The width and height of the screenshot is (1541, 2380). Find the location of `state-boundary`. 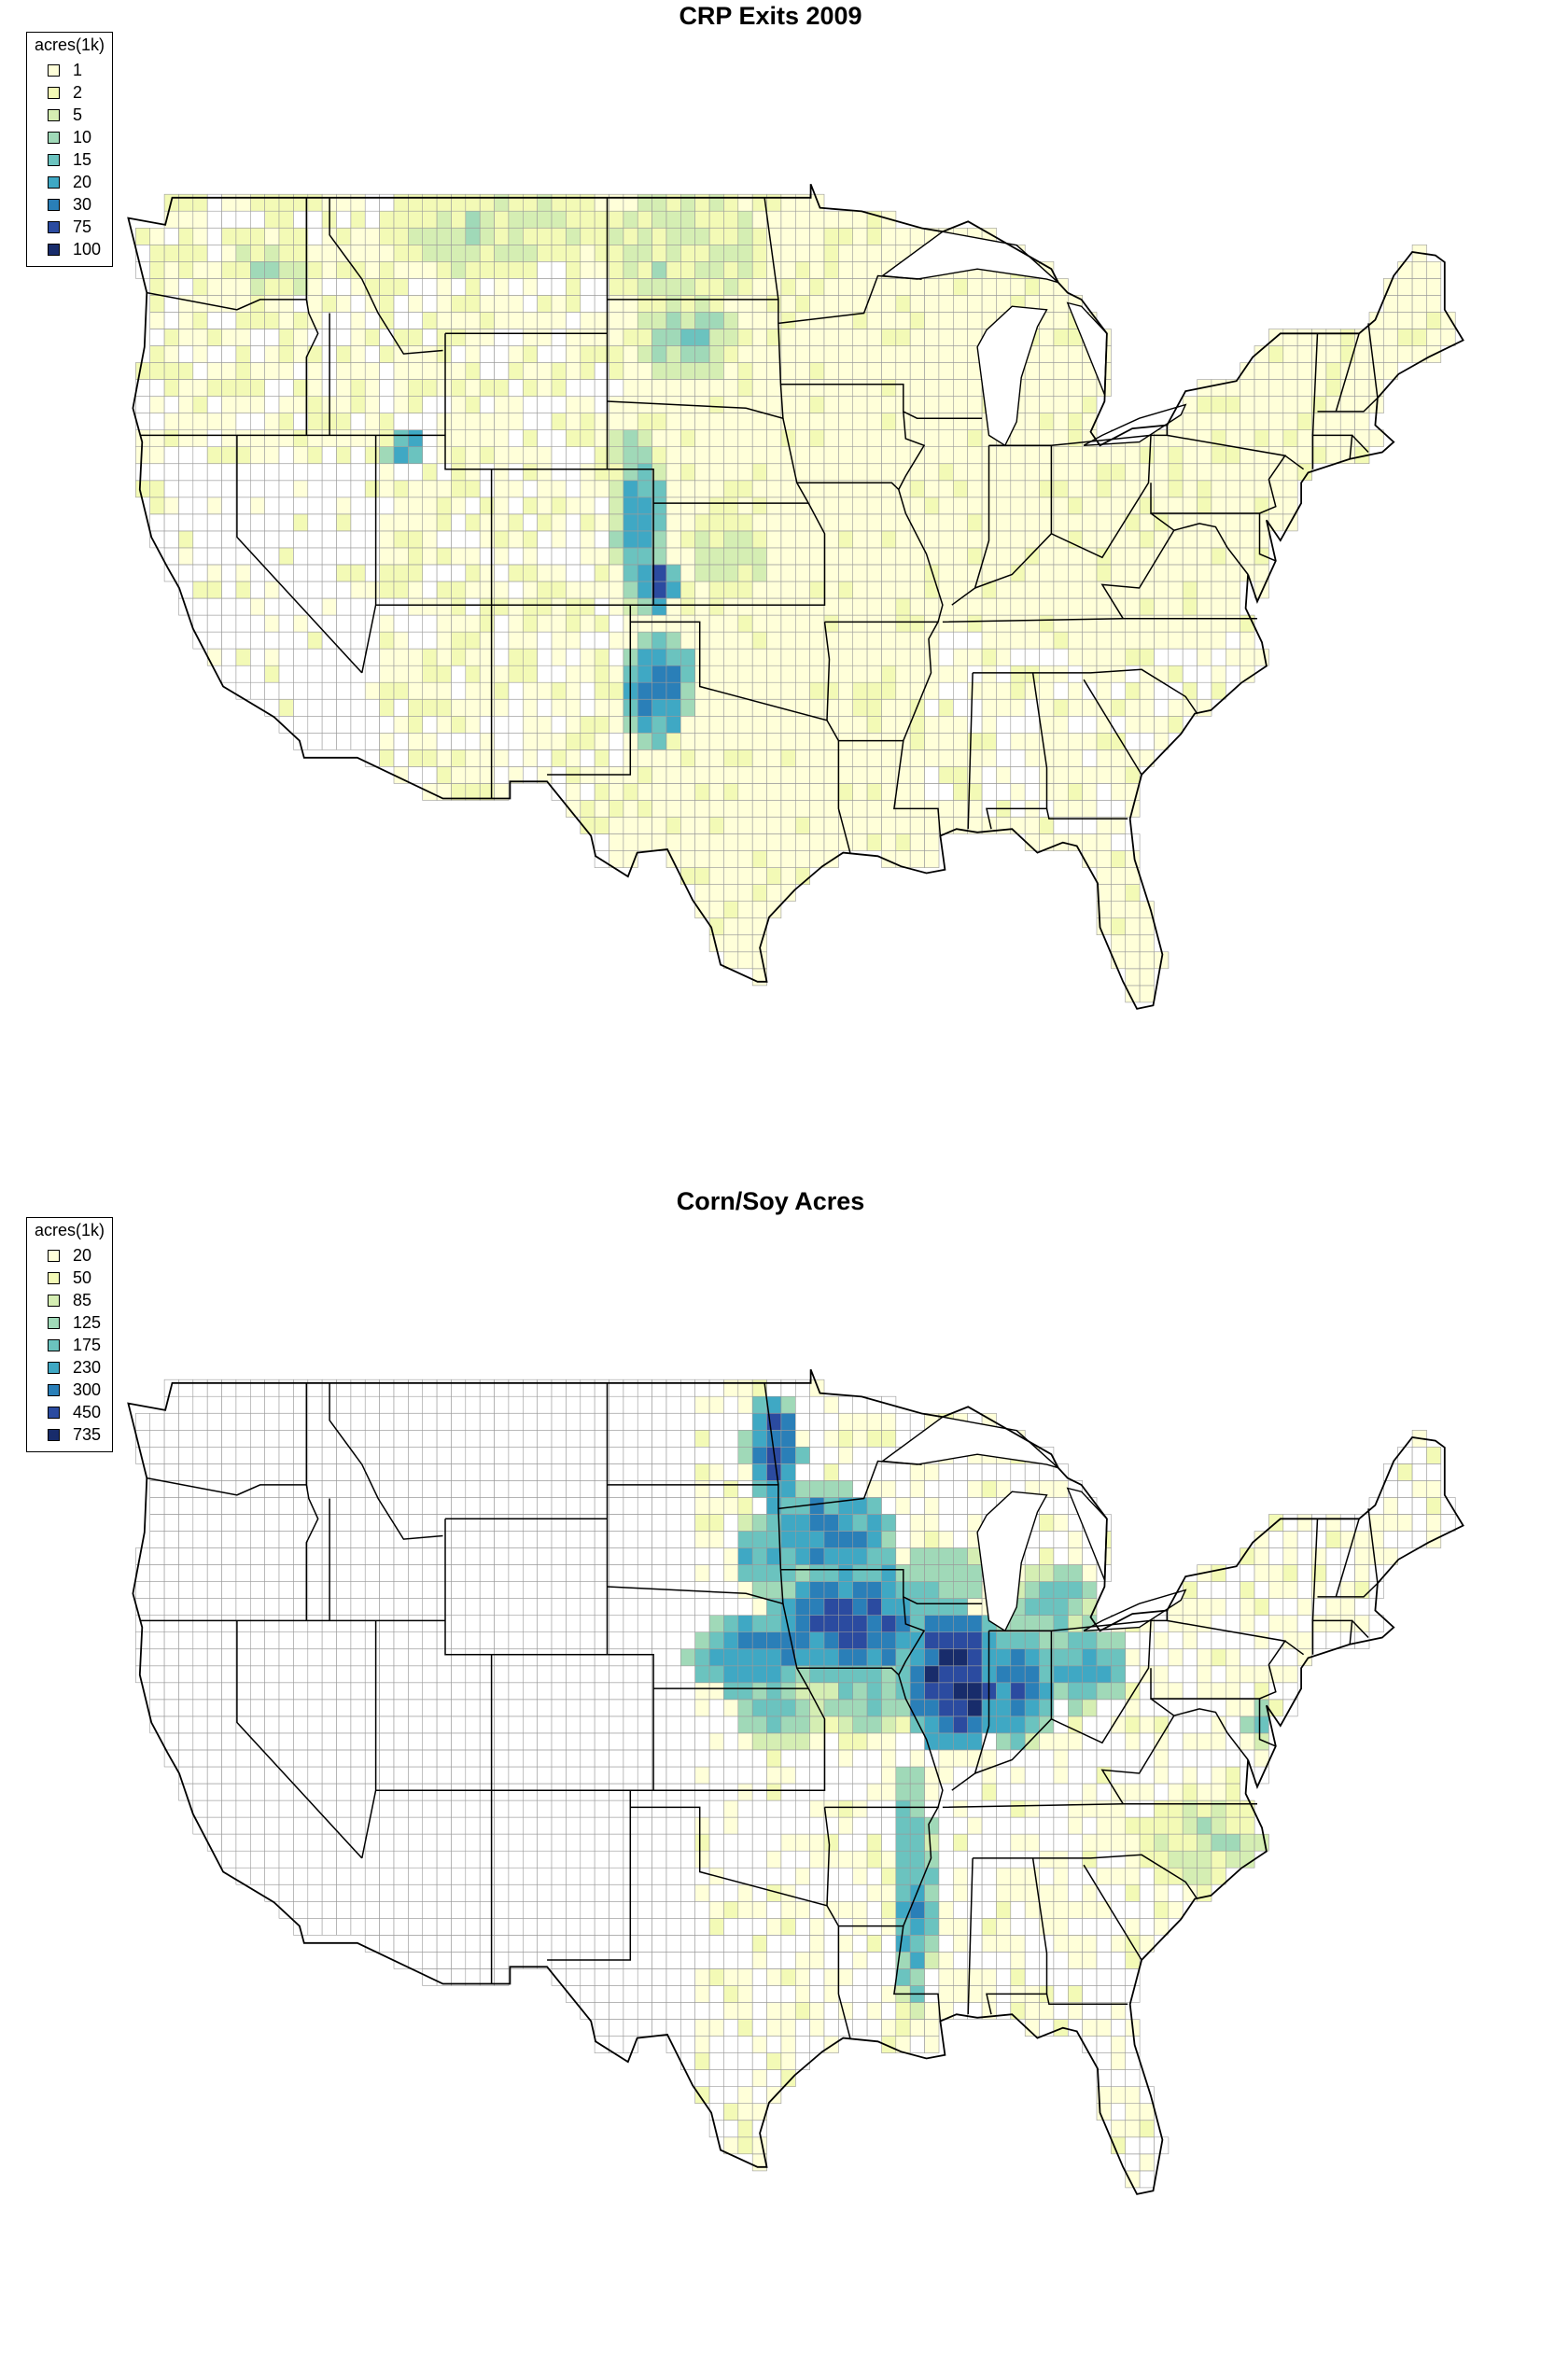

state-boundary is located at coordinates (589, 690).